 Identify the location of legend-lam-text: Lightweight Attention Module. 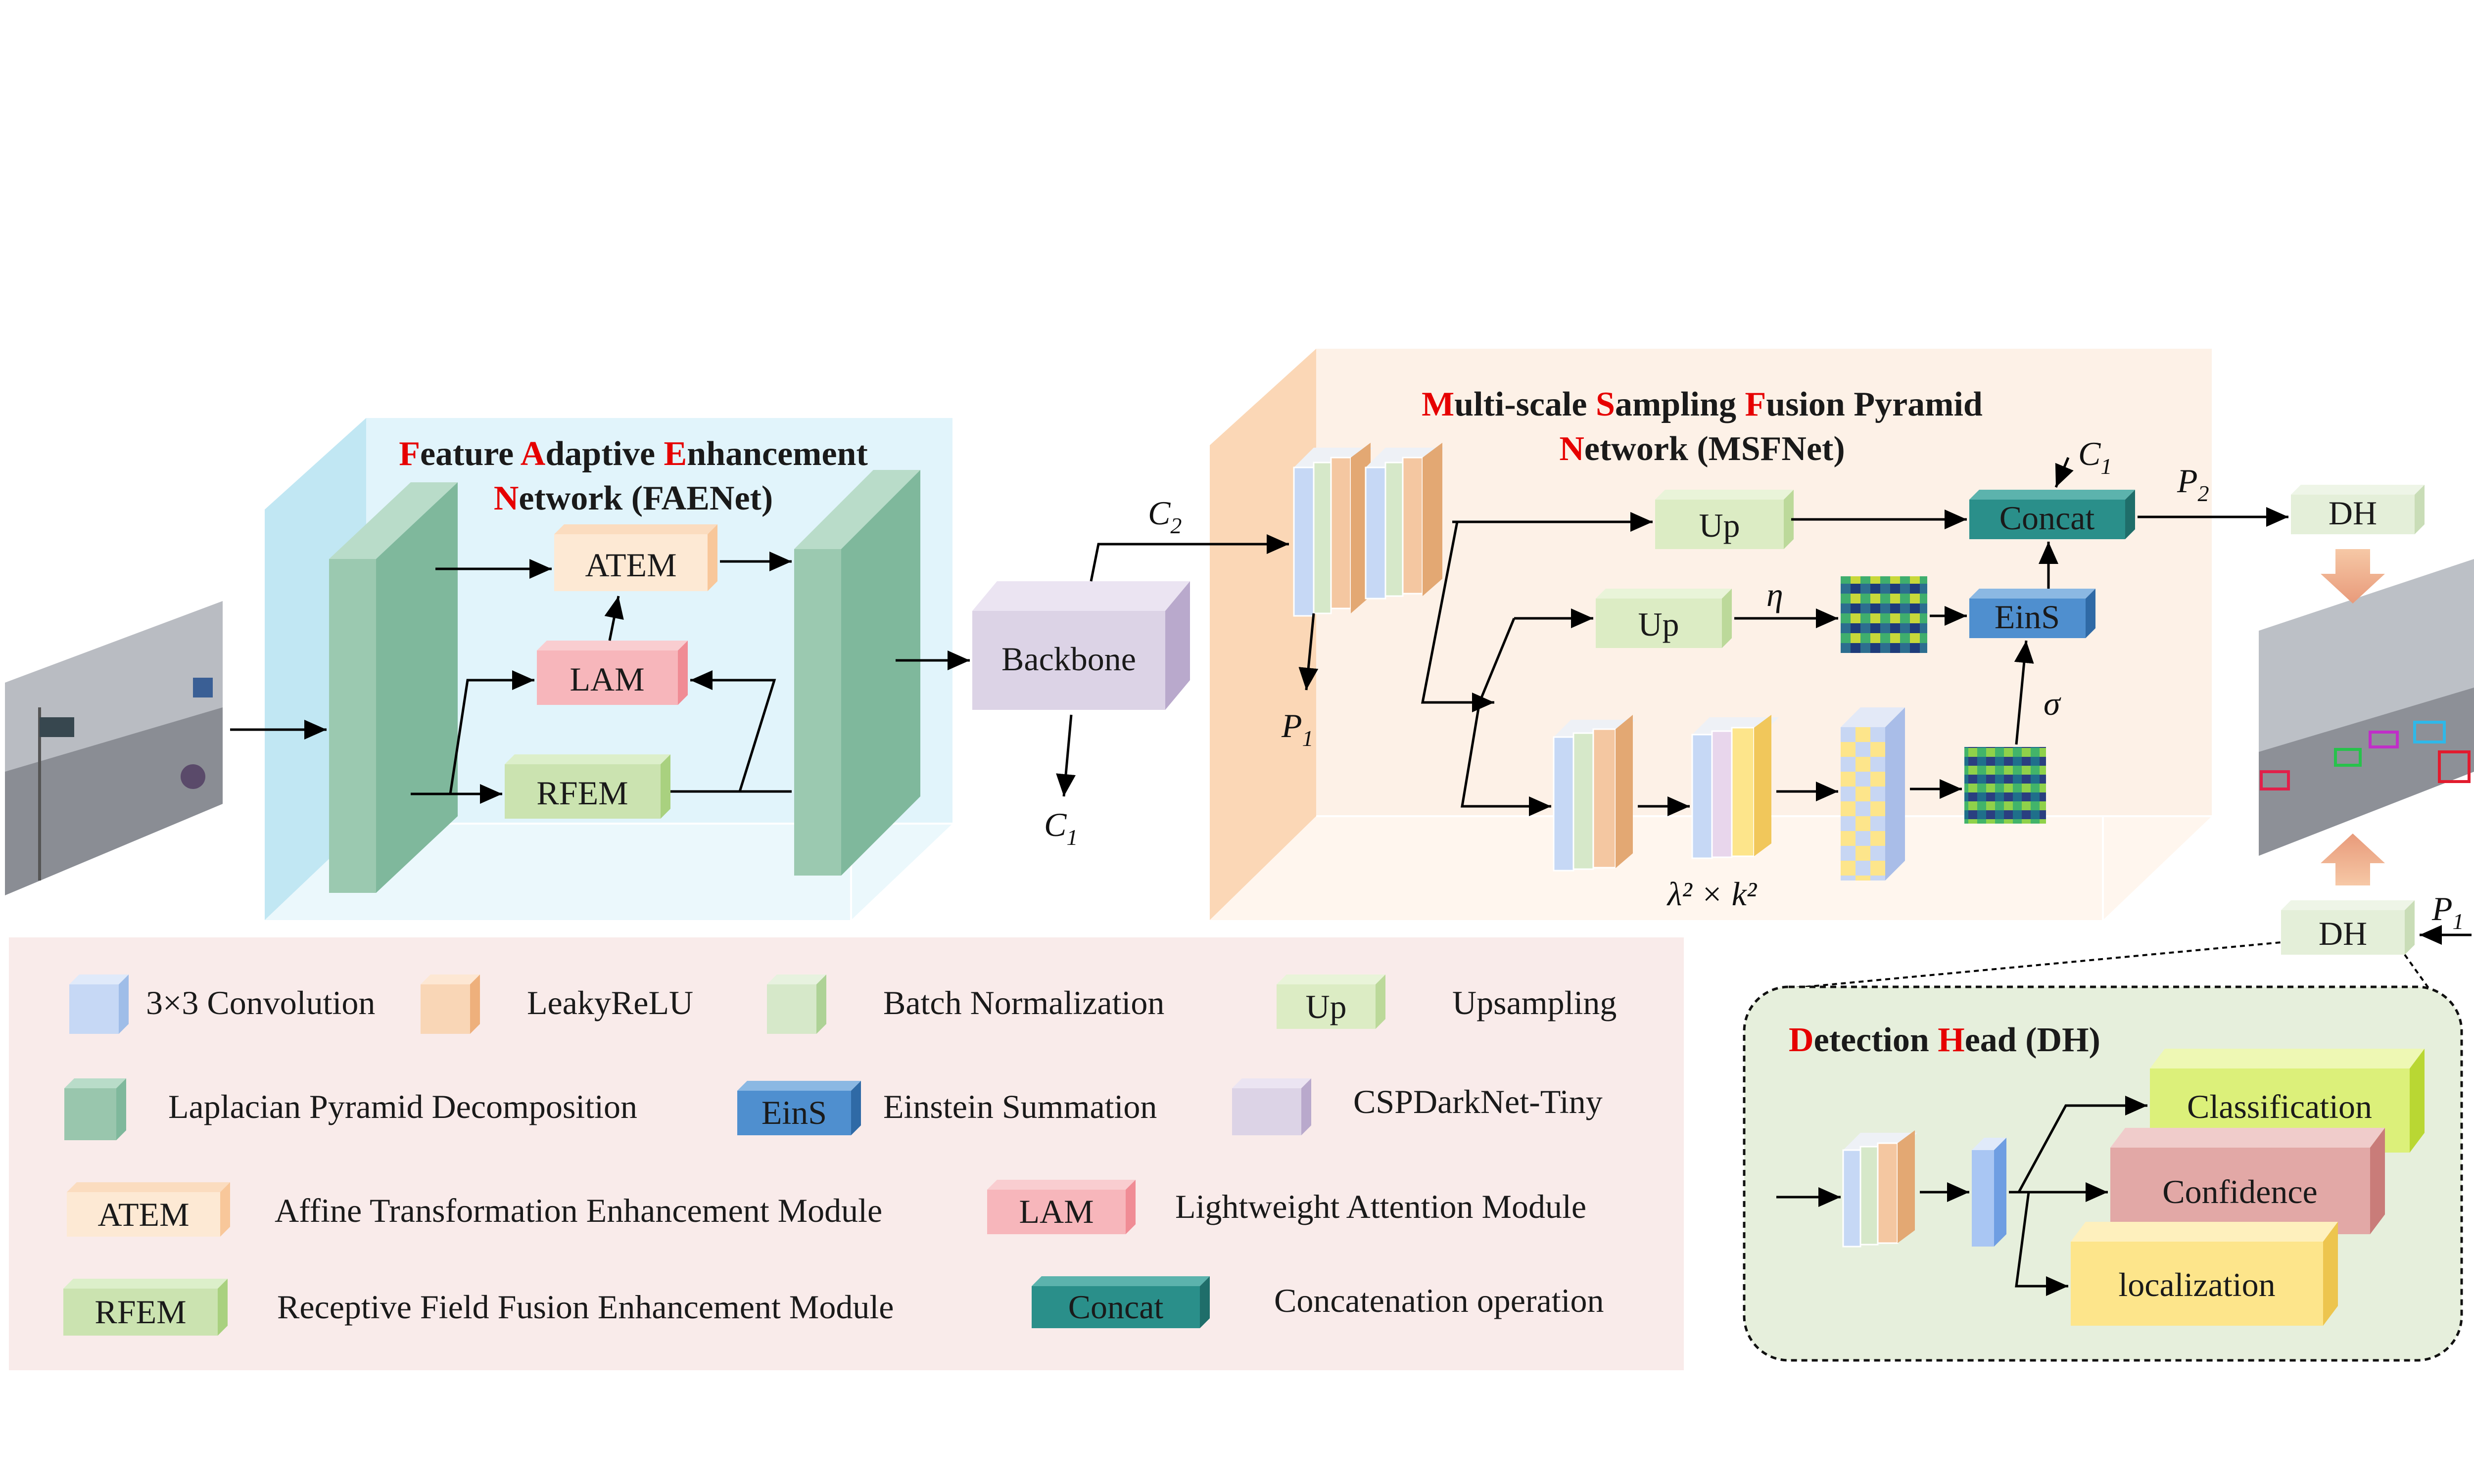
(1380, 1206).